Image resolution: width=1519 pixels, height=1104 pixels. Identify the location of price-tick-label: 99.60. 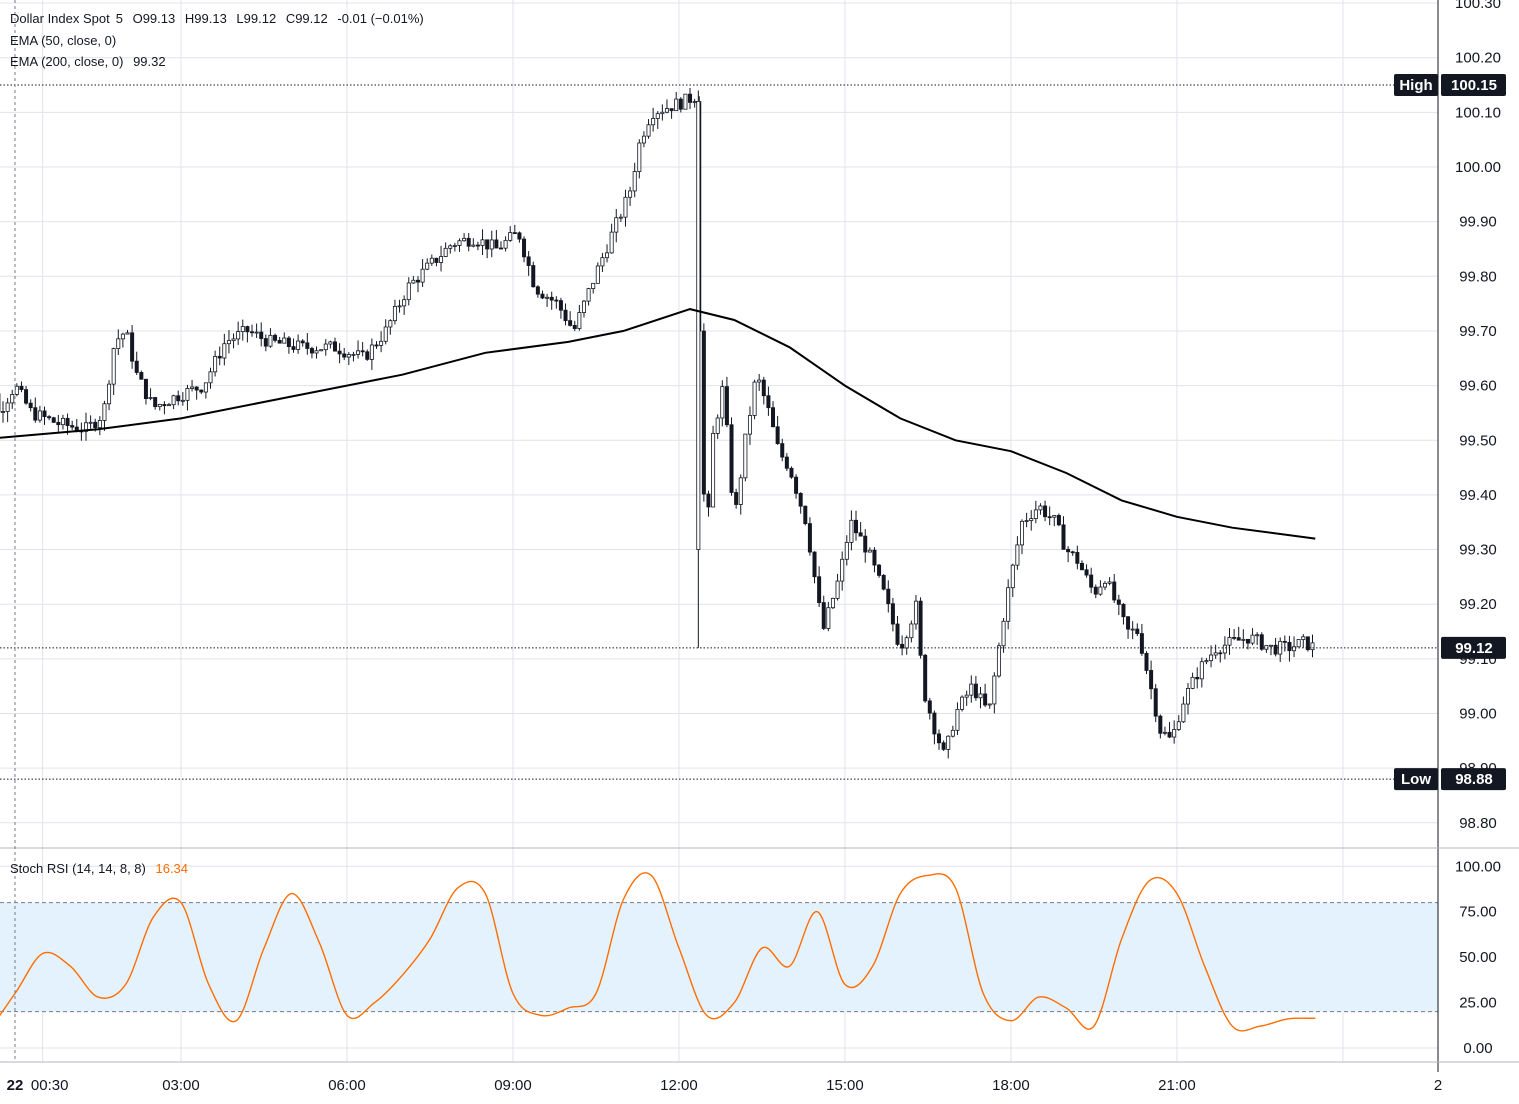
(1478, 386).